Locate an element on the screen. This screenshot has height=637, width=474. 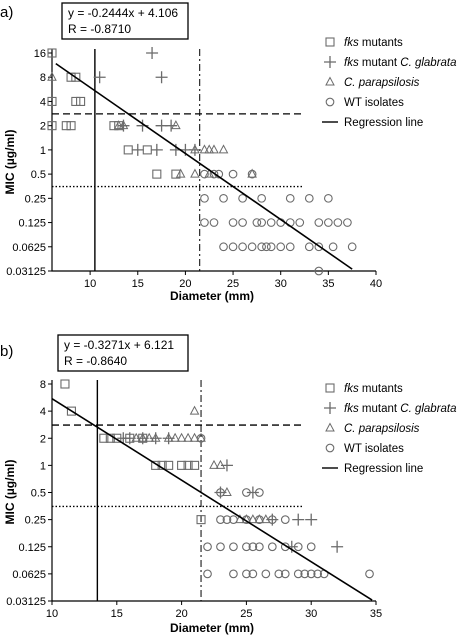
x-tick-label: 25 is located at coordinates (233, 284).